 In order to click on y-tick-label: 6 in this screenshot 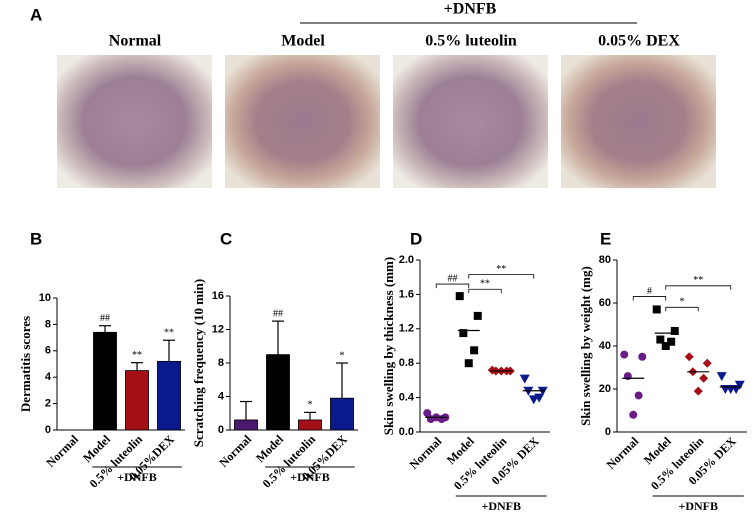, I will do `click(48, 351)`.